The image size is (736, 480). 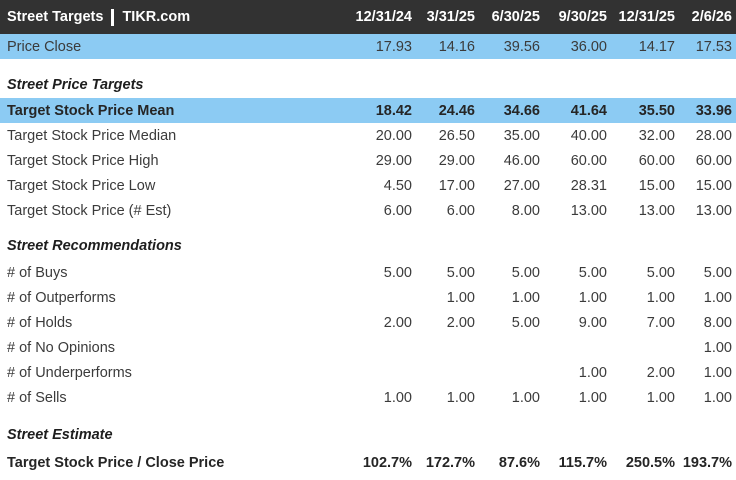 I want to click on column-header-date: 12/31/25, so click(x=646, y=17).